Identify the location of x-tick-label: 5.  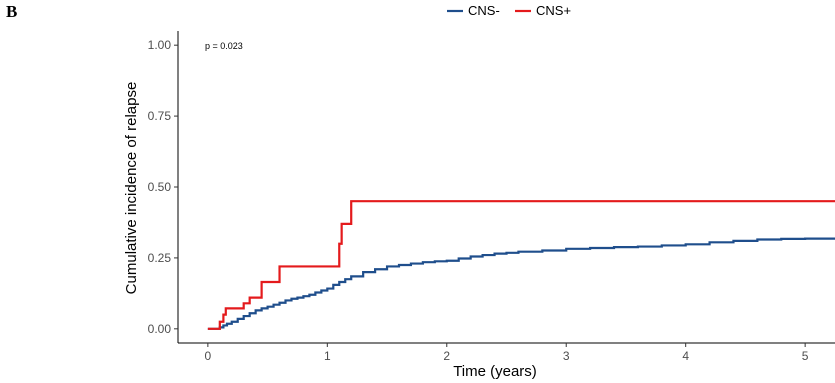
(805, 356).